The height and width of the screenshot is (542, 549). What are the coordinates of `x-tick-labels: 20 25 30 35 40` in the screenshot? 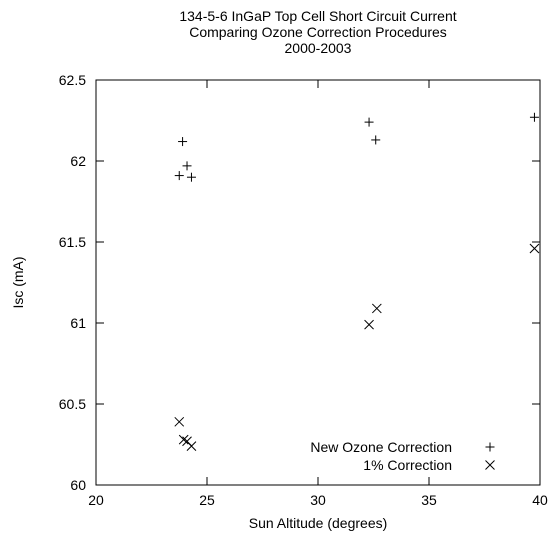 It's located at (318, 500).